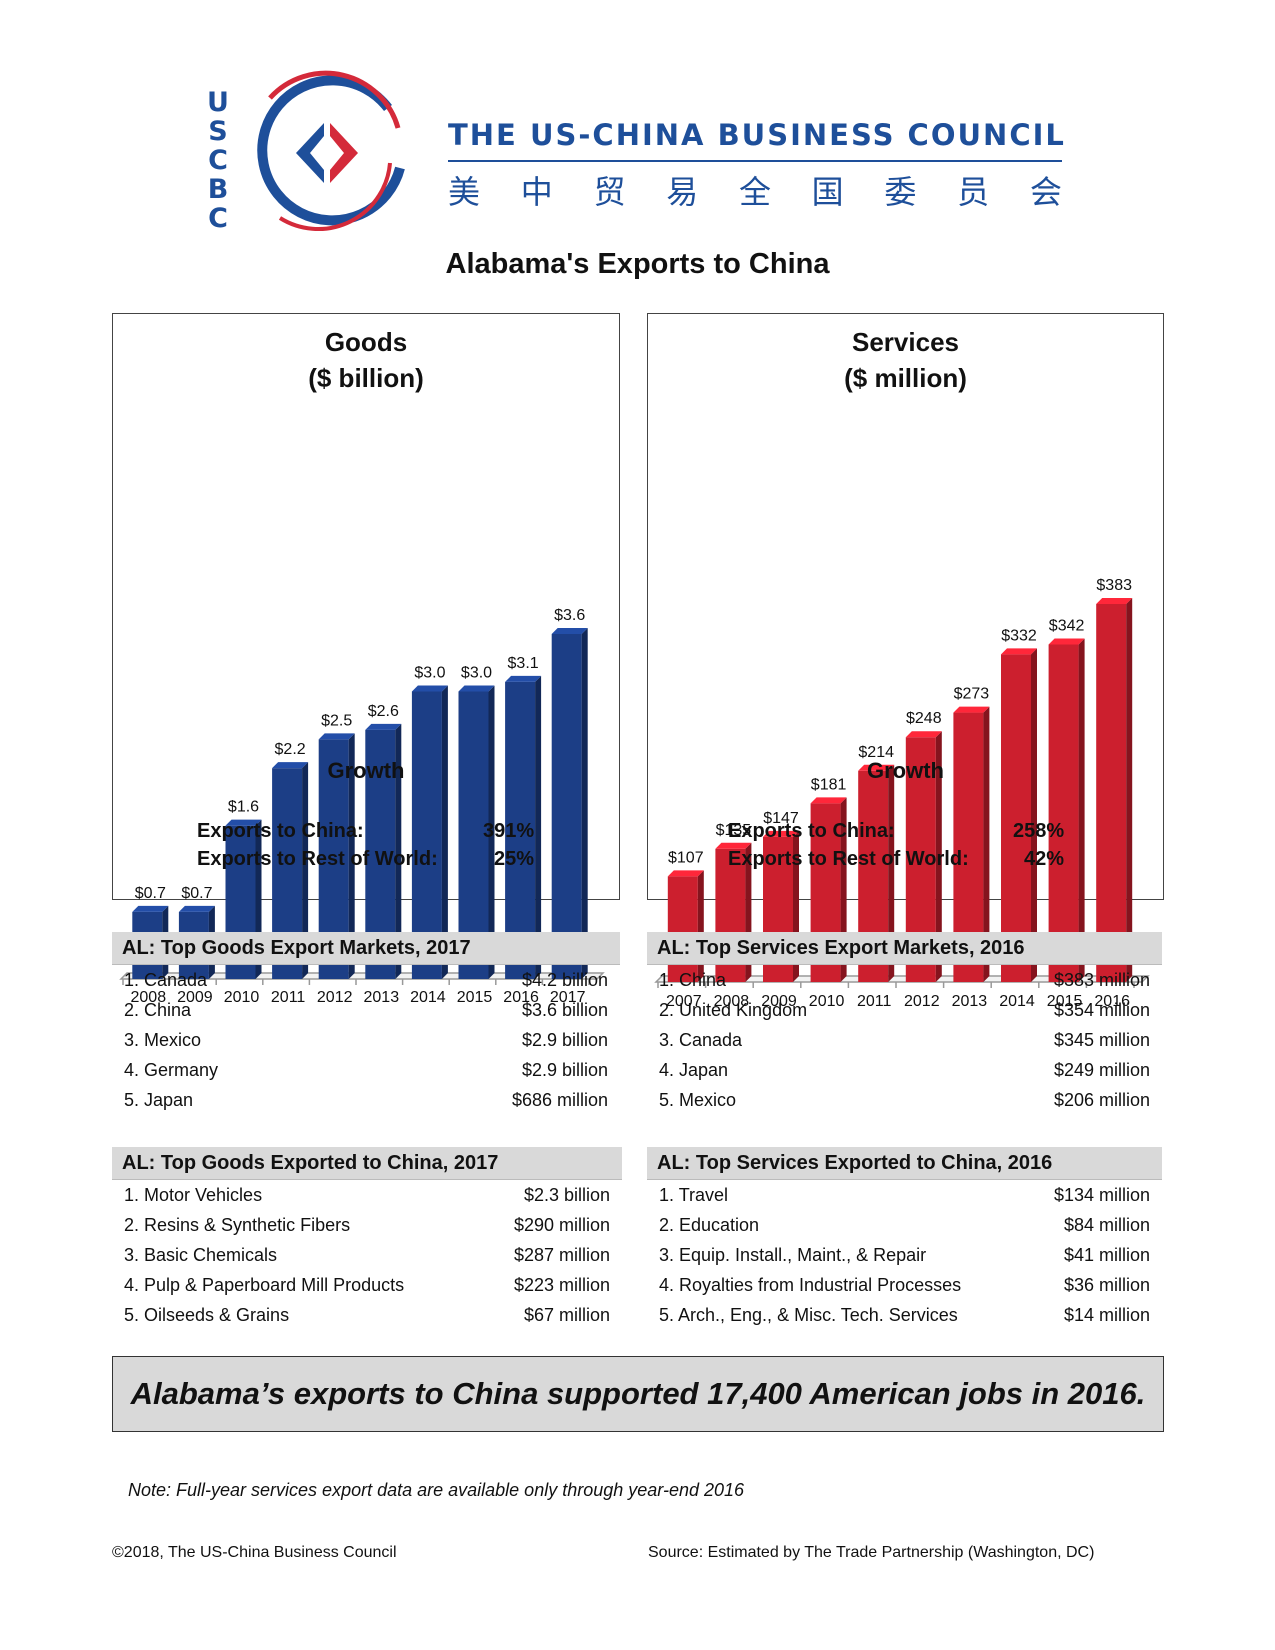  I want to click on row-name: 1. China, so click(693, 980).